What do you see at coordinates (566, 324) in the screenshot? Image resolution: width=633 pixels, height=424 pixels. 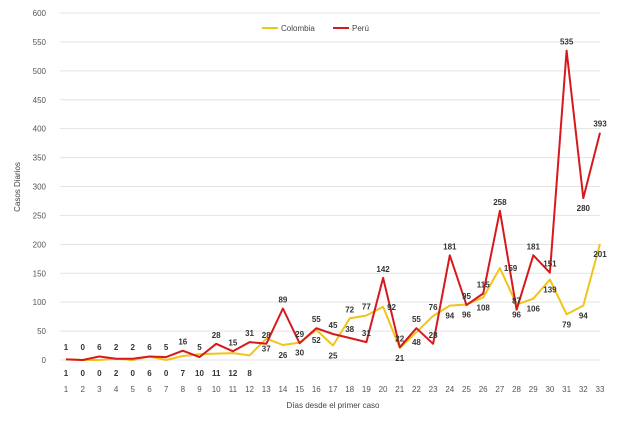 I see `data-label-colombia: 79` at bounding box center [566, 324].